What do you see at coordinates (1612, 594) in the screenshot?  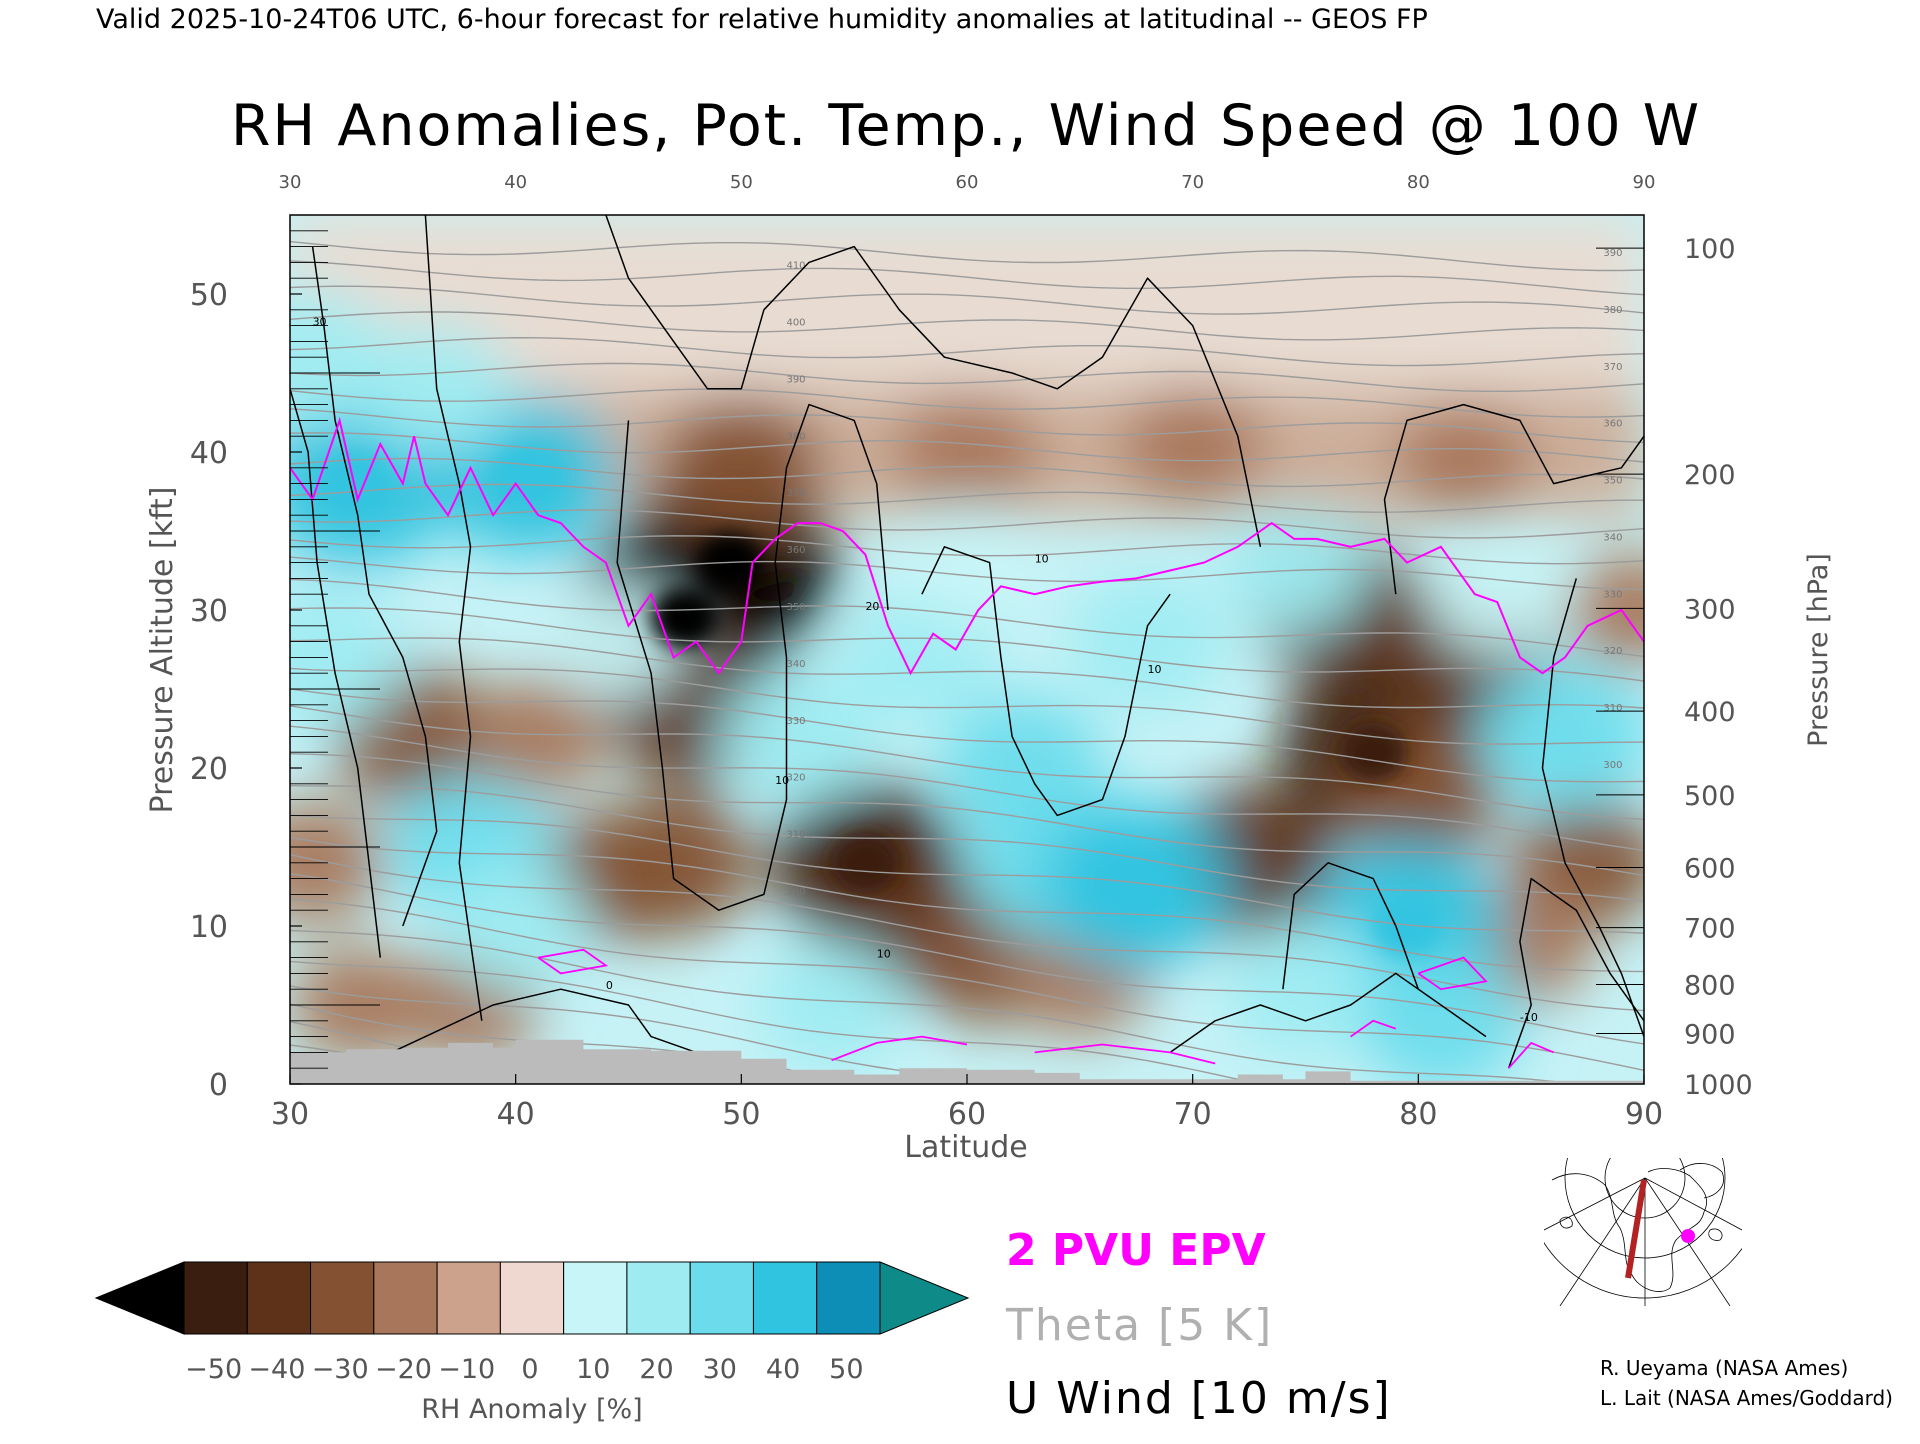 I see `theta-label: 330` at bounding box center [1612, 594].